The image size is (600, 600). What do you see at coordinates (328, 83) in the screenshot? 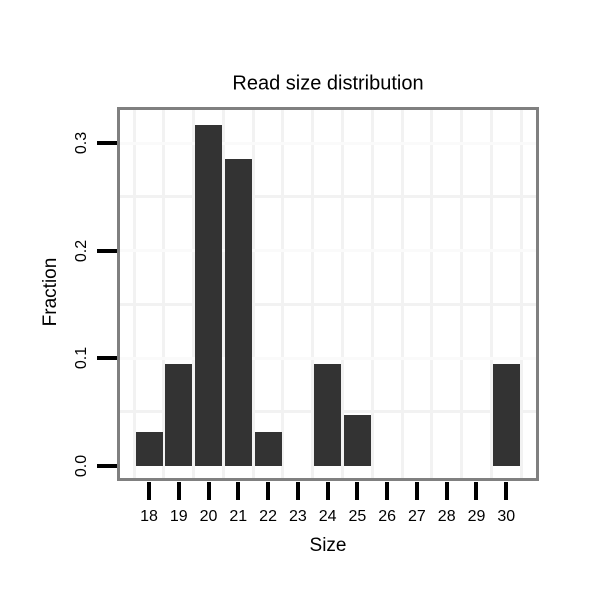
I see `chart-title: Read size distribution` at bounding box center [328, 83].